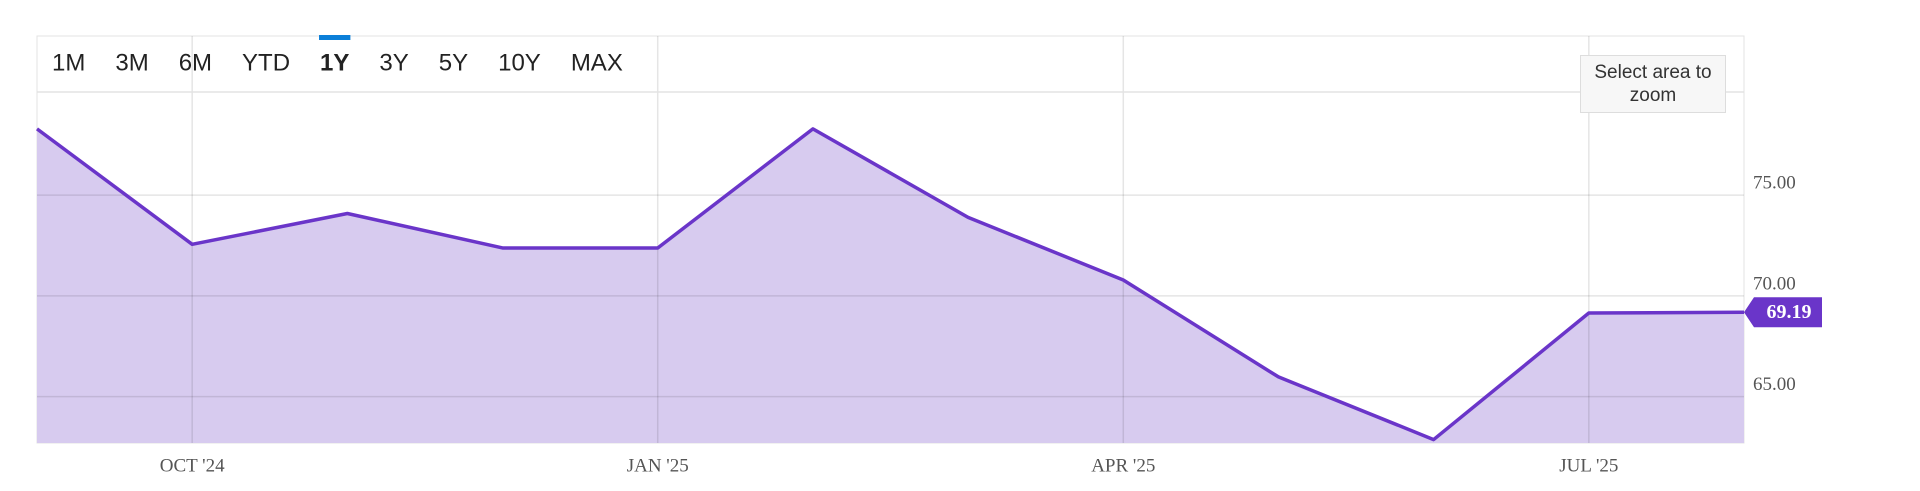 The width and height of the screenshot is (1920, 491). I want to click on value-badge, so click(1783, 312).